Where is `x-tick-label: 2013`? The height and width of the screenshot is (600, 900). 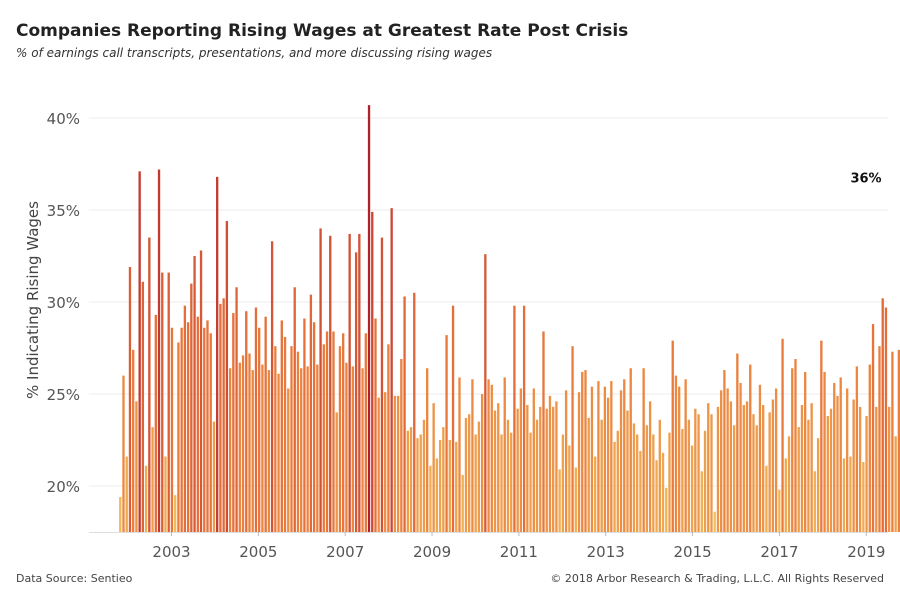 x-tick-label: 2013 is located at coordinates (606, 552).